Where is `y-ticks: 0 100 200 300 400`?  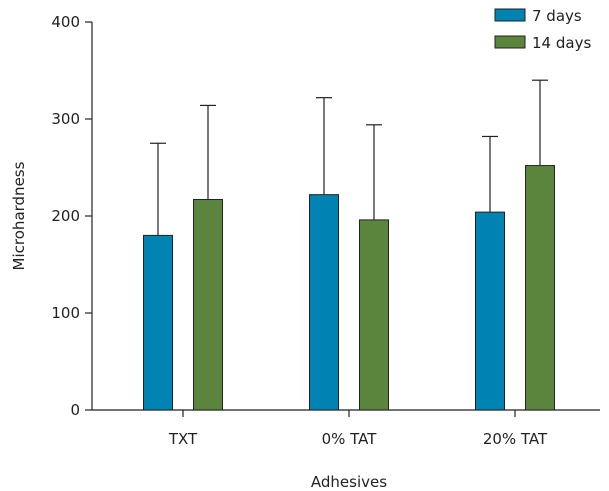 y-ticks: 0 100 200 300 400 is located at coordinates (71, 216).